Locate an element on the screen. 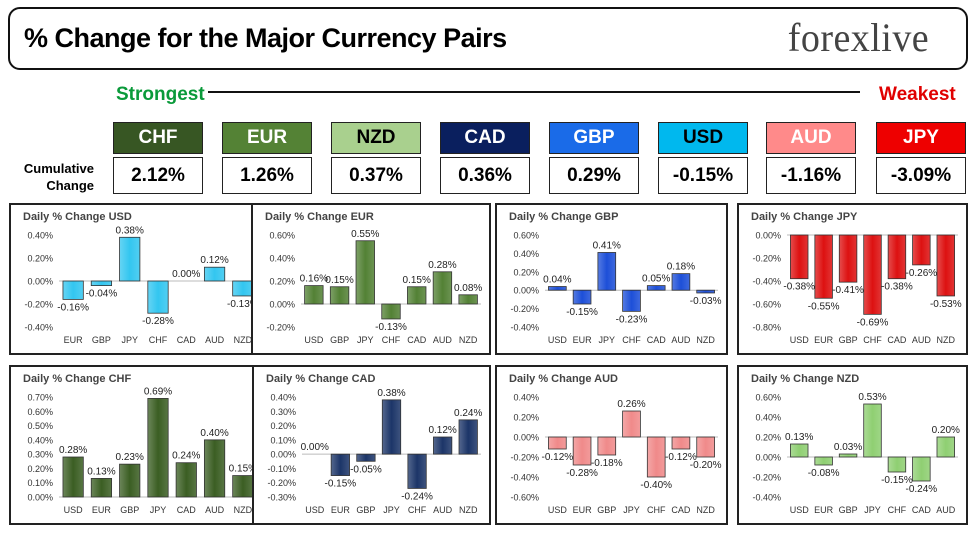 The image size is (975, 536). ccy-header-usd: USD is located at coordinates (703, 138).